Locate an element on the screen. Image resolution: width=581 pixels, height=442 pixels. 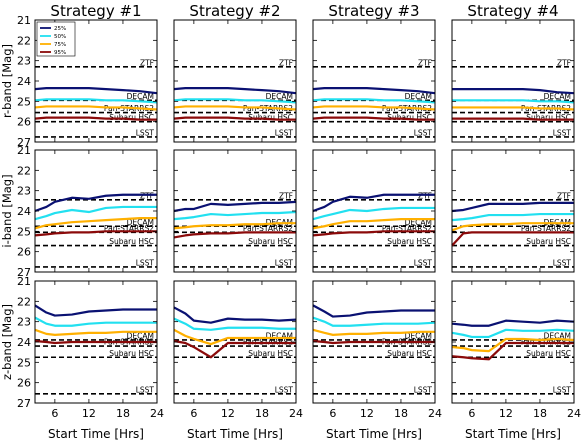
legend: 25% 50% 75% 95% is located at coordinates (56, 39).